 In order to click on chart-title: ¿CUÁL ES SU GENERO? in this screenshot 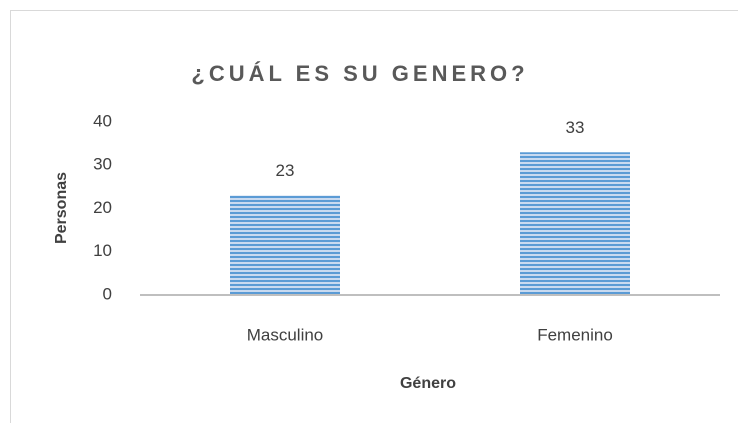, I will do `click(359, 73)`.